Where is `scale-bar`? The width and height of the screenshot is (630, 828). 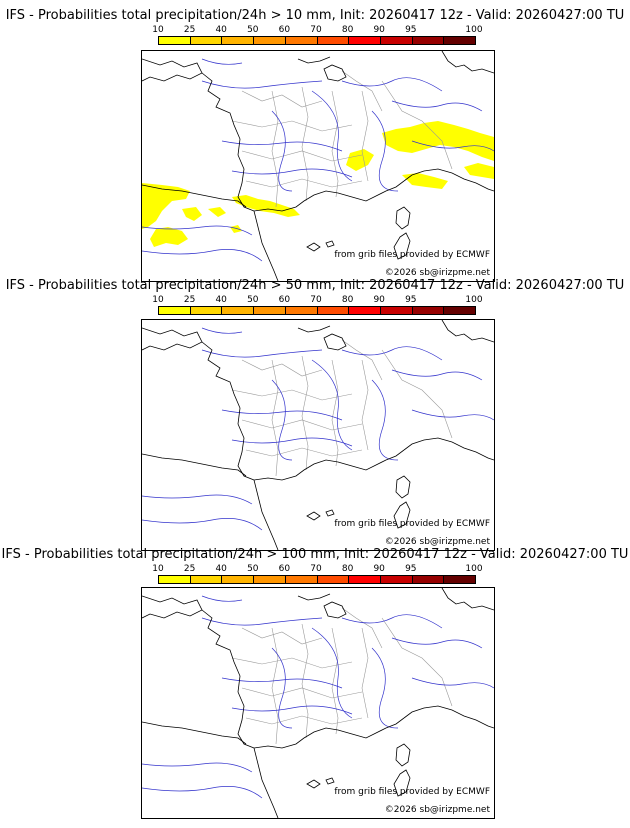 scale-bar is located at coordinates (317, 40).